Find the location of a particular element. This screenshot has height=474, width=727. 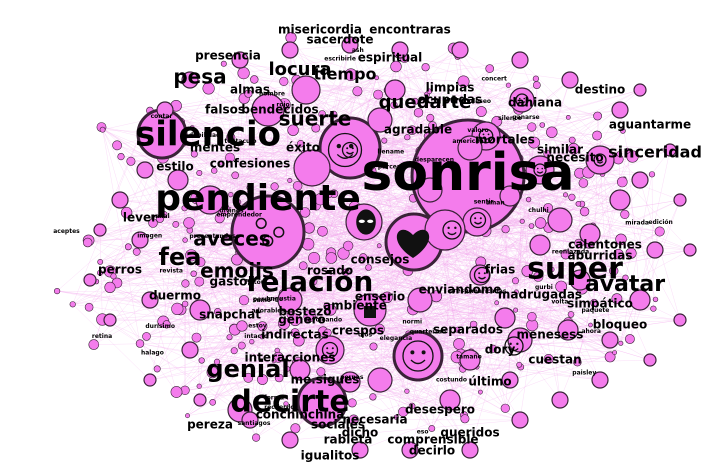

large-word-label: locura is located at coordinates (299, 69).